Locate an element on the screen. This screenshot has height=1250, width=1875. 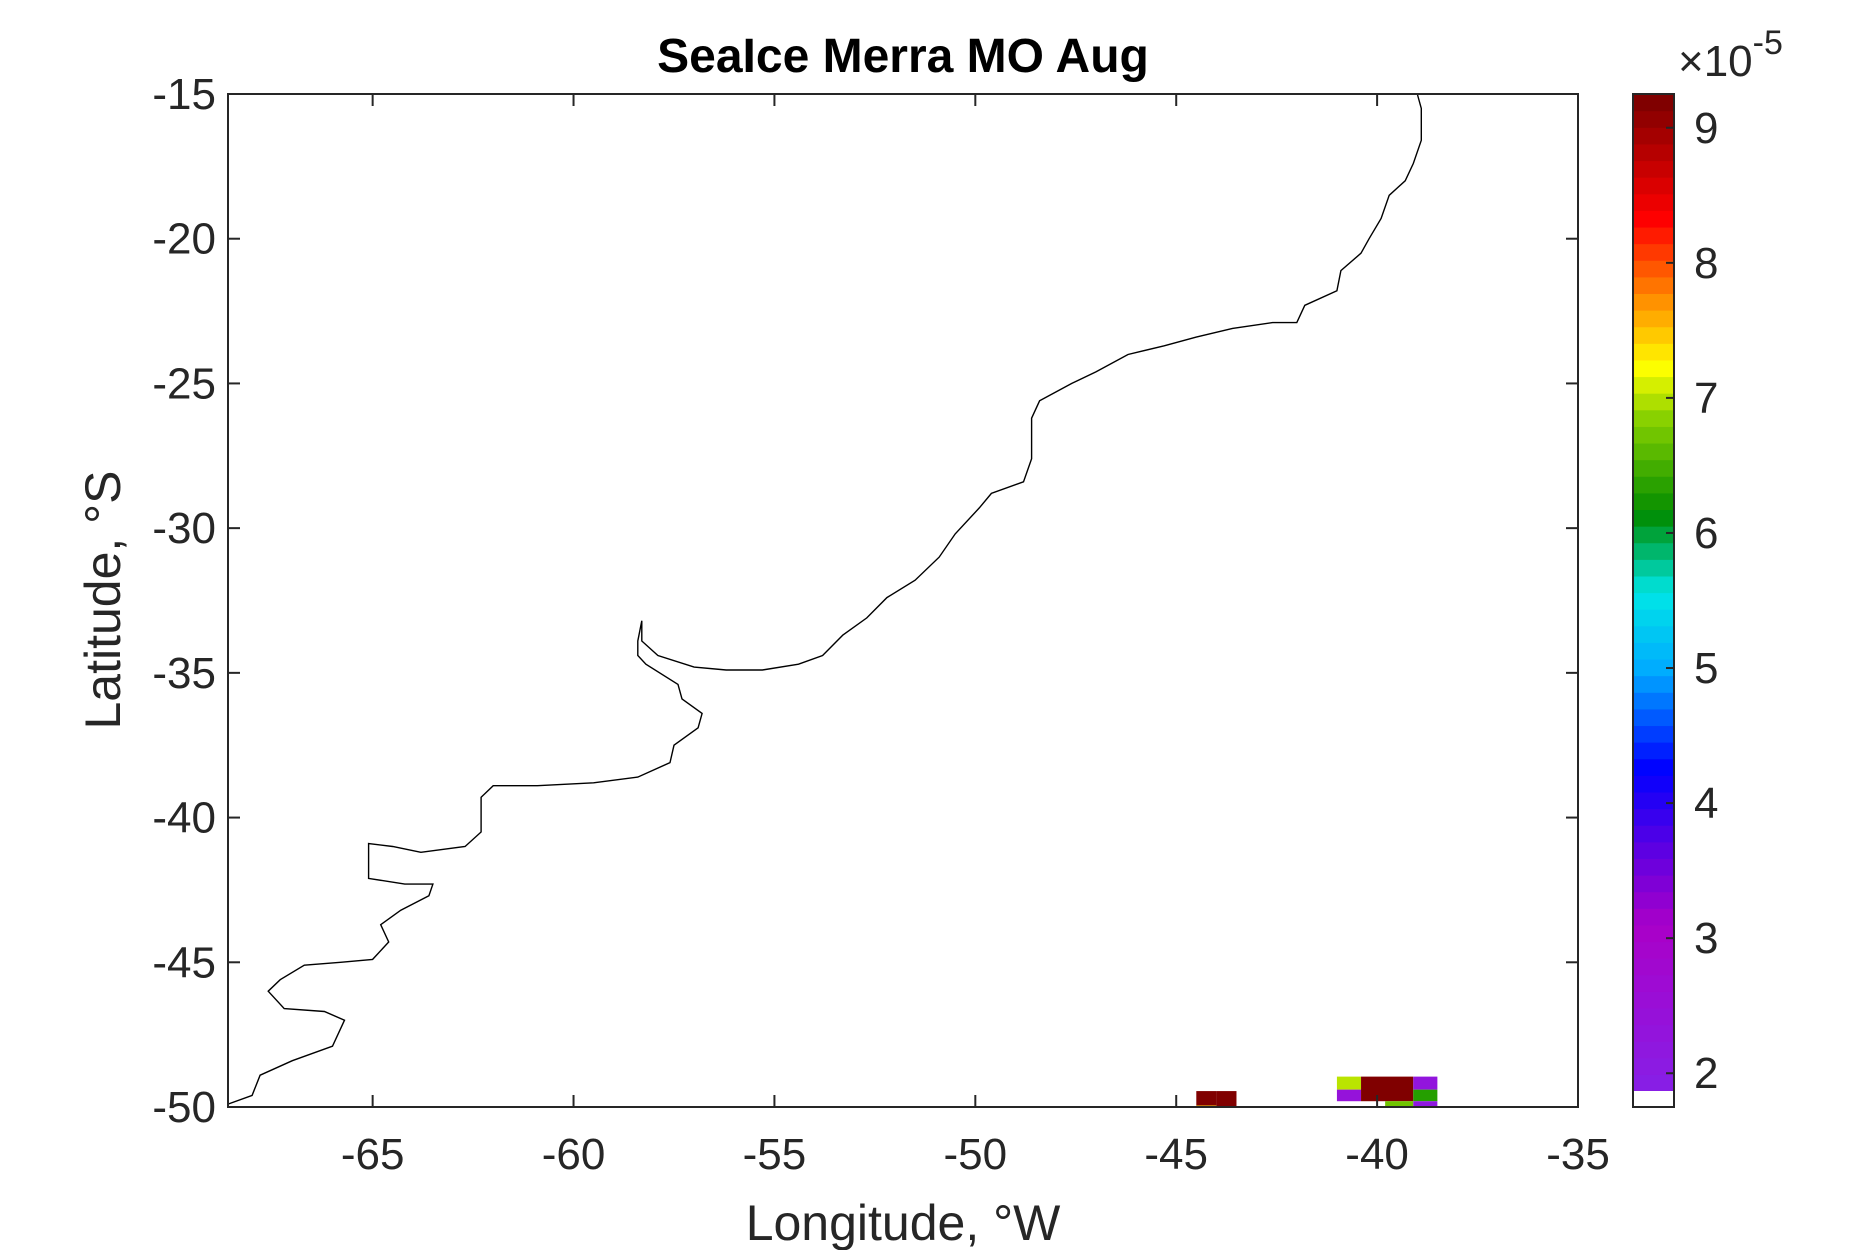
y-tick-label: -15 is located at coordinates (184, 94).